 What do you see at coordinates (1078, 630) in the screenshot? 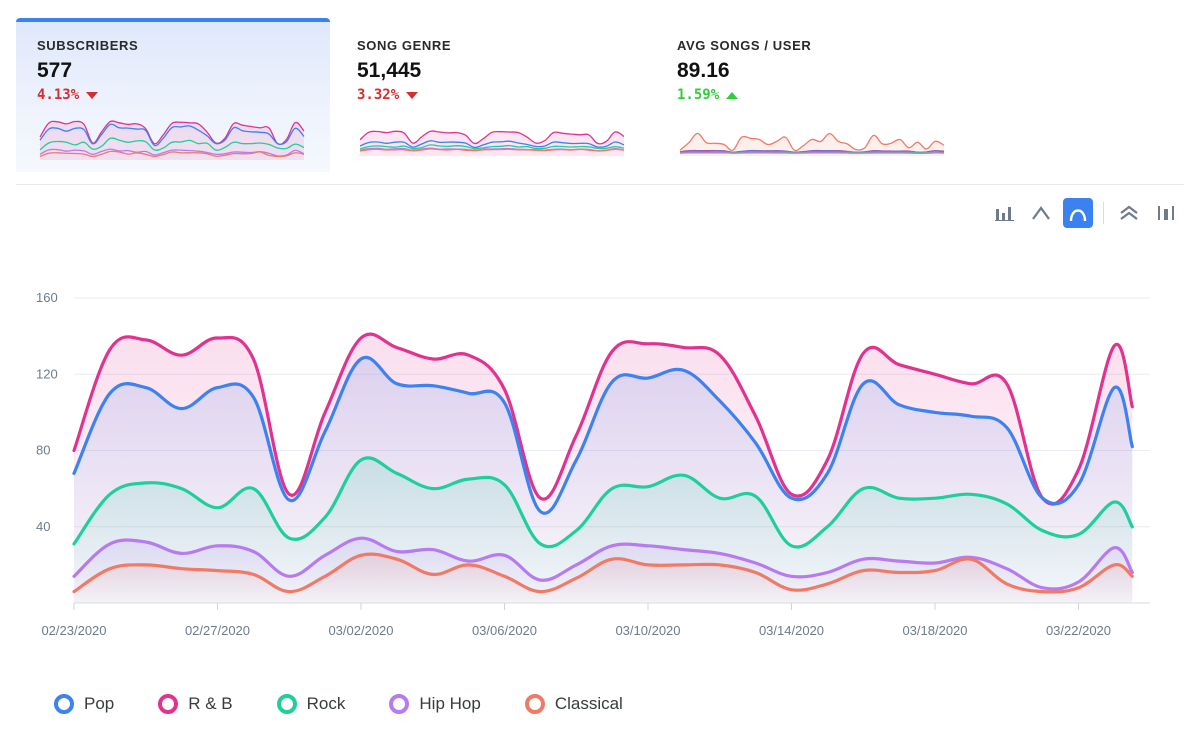
I see `x-tick-label: 03/22/2020` at bounding box center [1078, 630].